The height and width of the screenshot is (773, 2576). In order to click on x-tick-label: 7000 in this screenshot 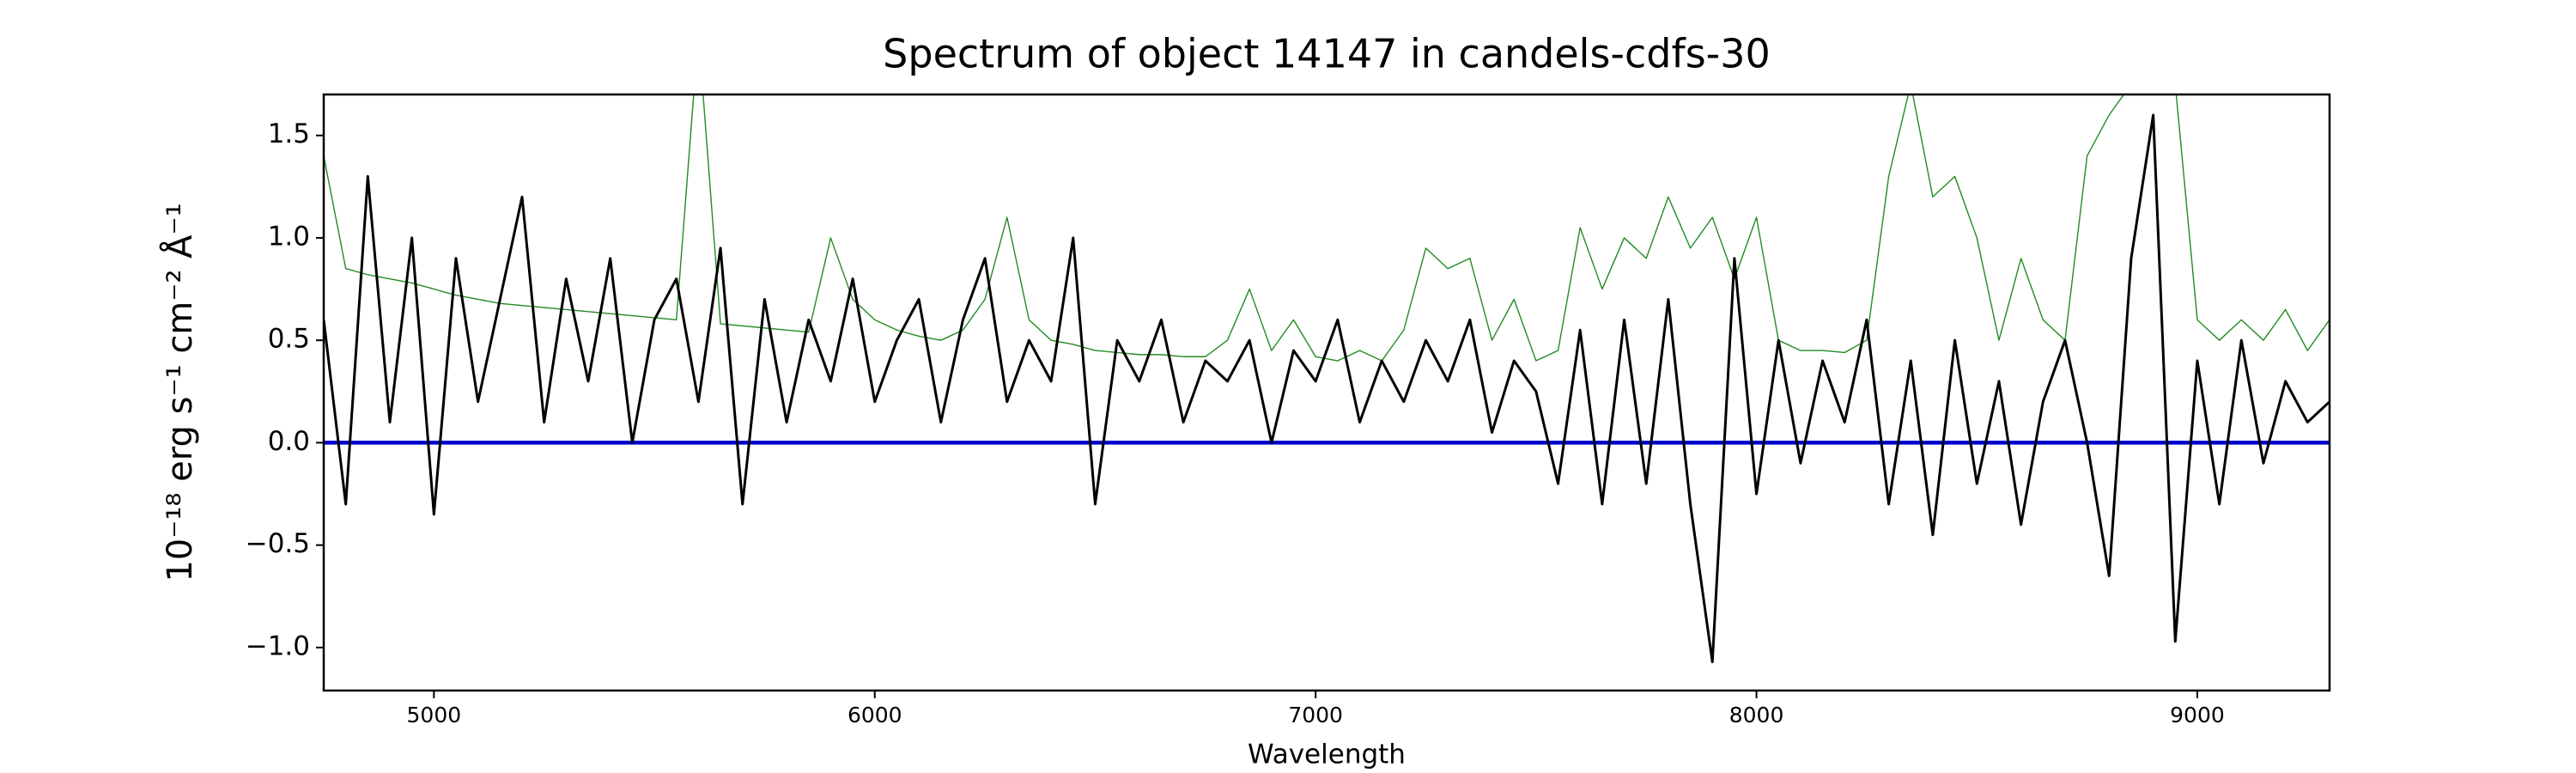, I will do `click(1316, 715)`.